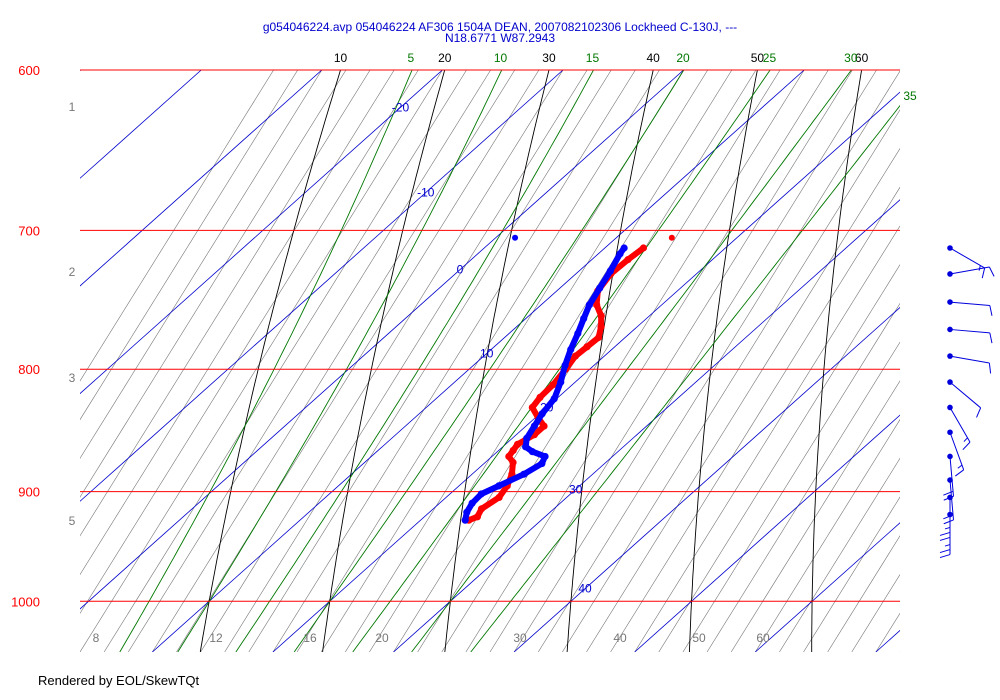  What do you see at coordinates (29, 369) in the screenshot?
I see `pressure-label: 800` at bounding box center [29, 369].